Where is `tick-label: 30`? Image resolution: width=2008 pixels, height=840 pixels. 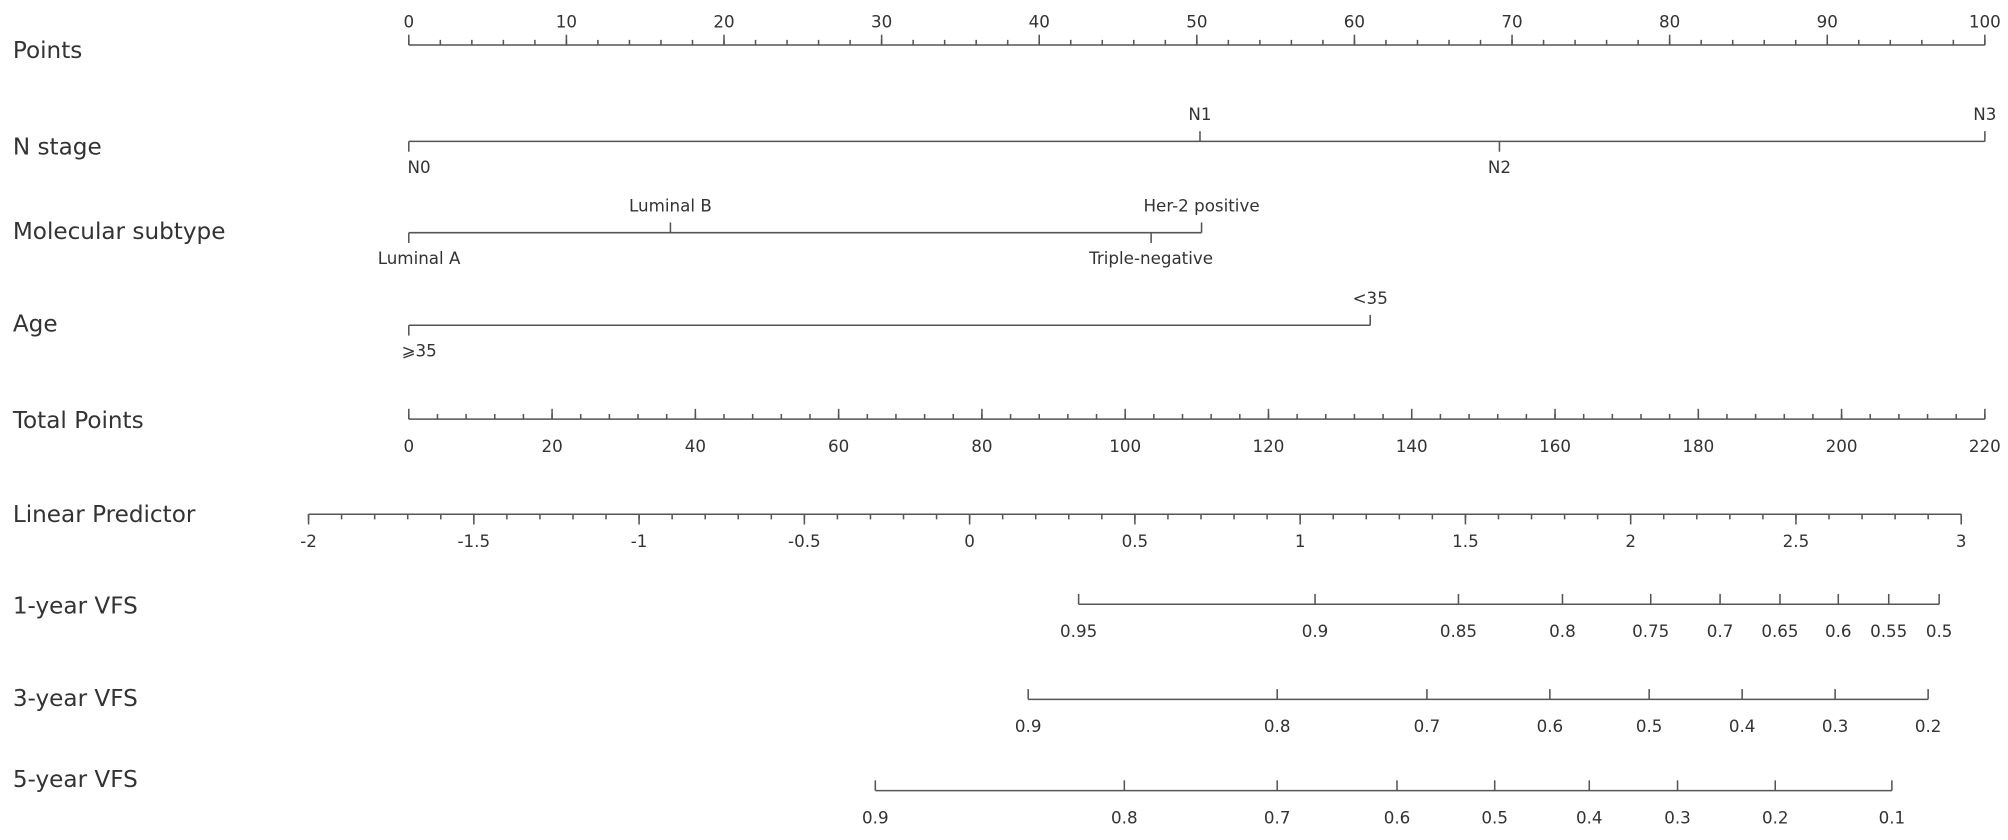
tick-label: 30 is located at coordinates (881, 22).